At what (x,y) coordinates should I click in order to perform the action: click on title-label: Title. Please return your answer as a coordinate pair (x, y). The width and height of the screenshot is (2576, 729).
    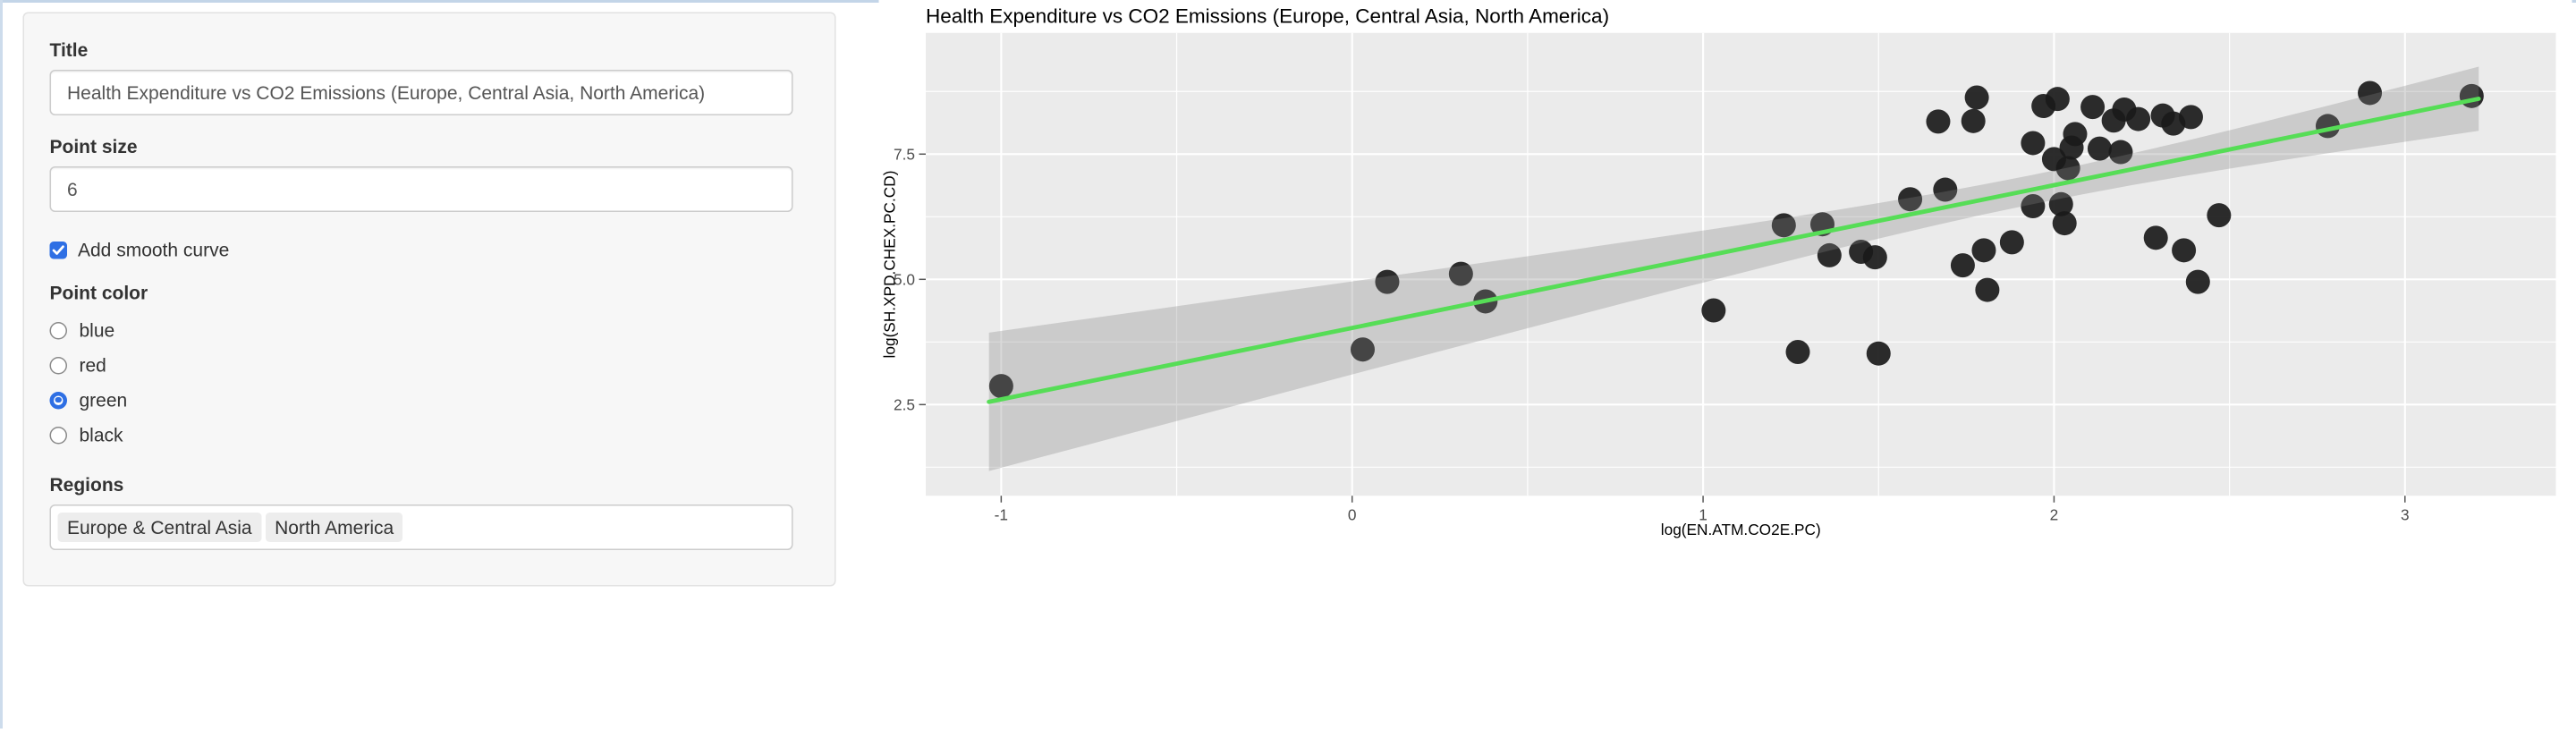
    Looking at the image, I should click on (69, 49).